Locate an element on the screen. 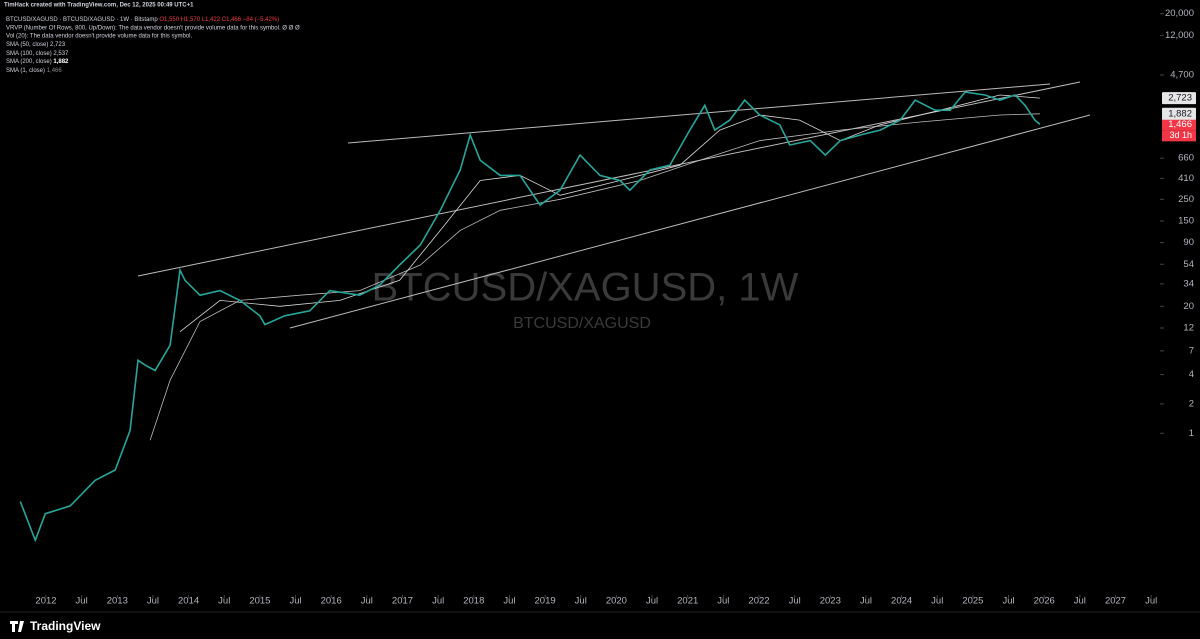  y-tick-label: 7 is located at coordinates (1191, 350).